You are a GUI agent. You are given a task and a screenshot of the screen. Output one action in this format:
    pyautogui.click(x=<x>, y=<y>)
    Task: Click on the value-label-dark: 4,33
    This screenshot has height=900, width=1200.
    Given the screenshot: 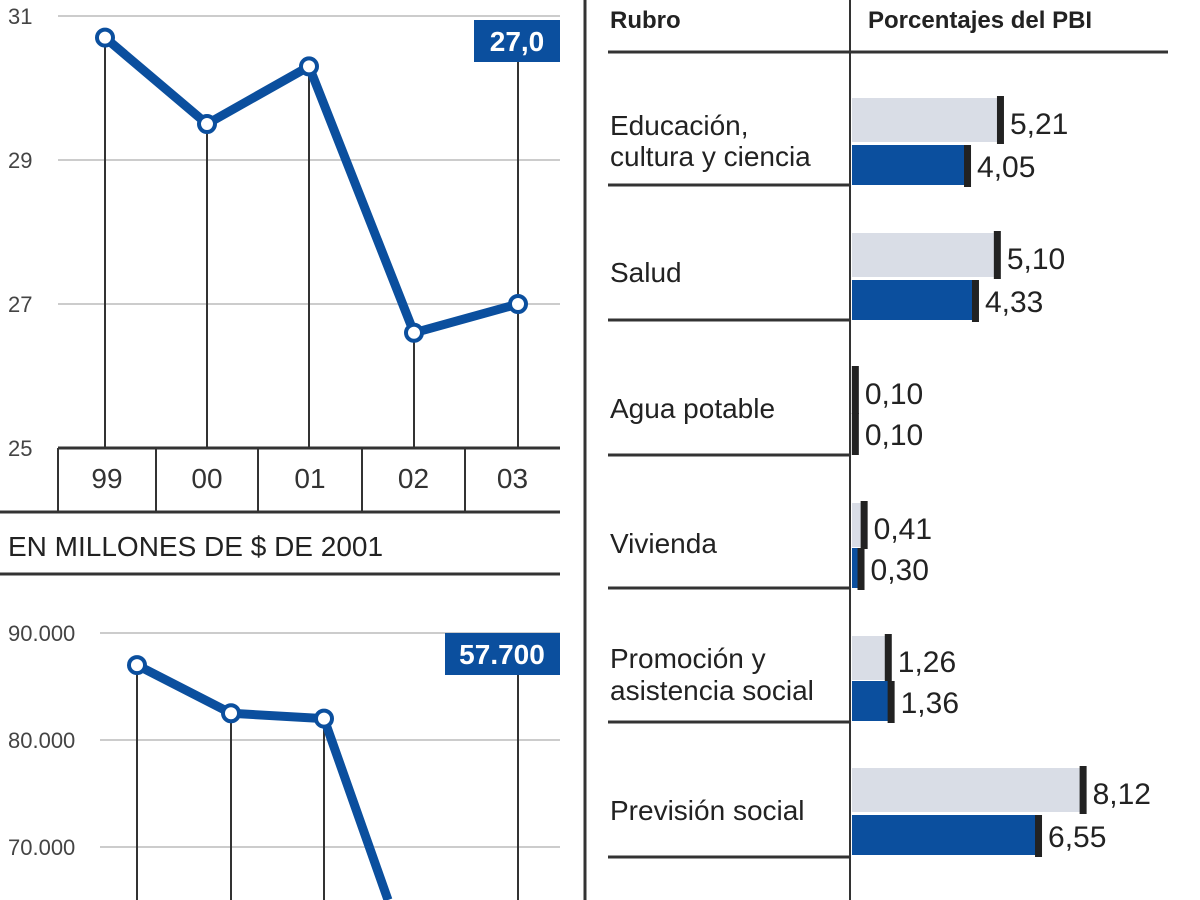 What is the action you would take?
    pyautogui.click(x=1014, y=302)
    